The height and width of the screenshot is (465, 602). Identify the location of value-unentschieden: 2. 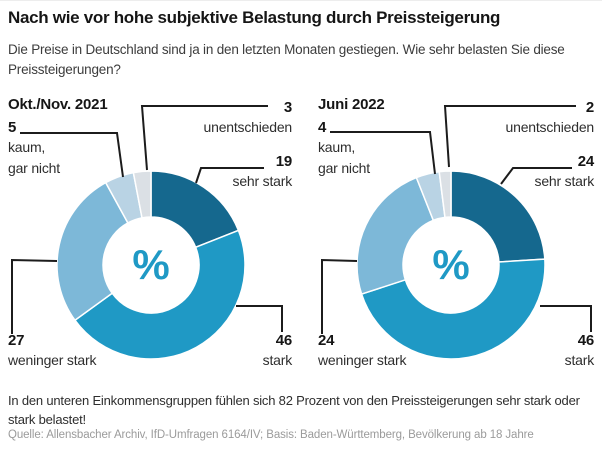
(589, 107).